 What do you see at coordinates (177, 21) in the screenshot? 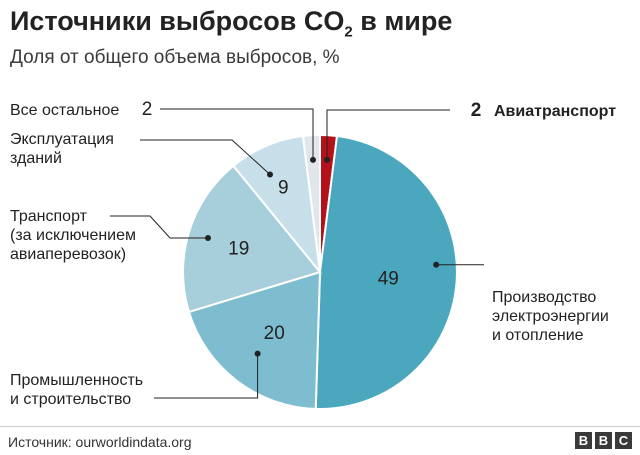
I see `title-main: Источники выбросов CO` at bounding box center [177, 21].